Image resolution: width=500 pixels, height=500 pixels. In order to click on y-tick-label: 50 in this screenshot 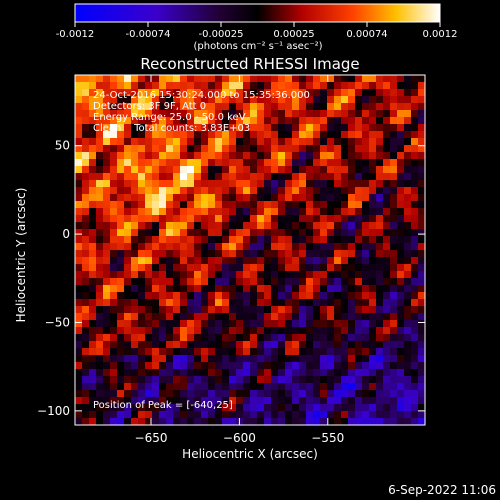, I will do `click(62, 146)`.